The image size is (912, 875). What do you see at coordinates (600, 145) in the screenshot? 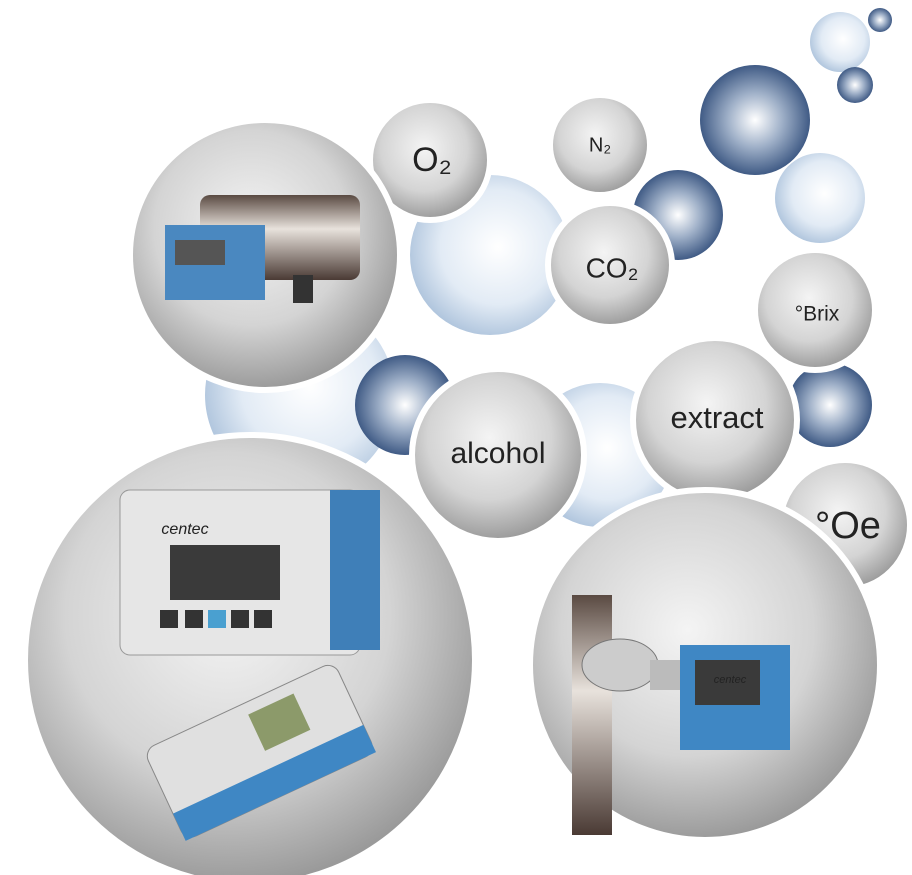
I see `bubble-label: N₂` at bounding box center [600, 145].